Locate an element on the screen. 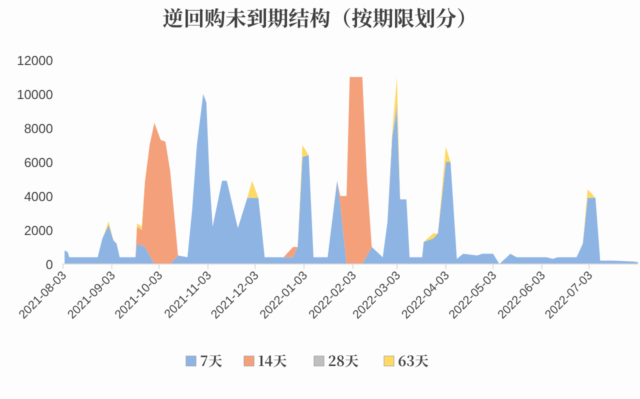 The height and width of the screenshot is (399, 640). y-tick-label: 4000 is located at coordinates (38, 196).